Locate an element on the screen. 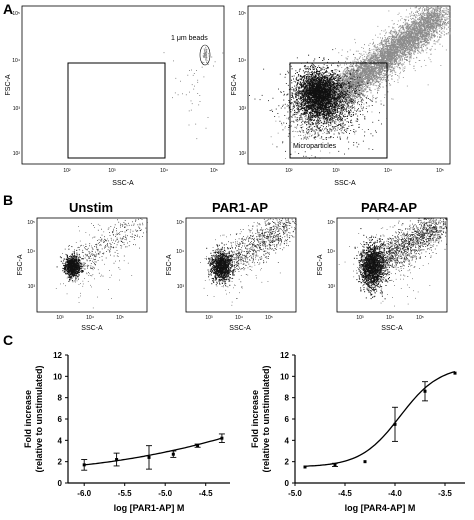  bead-events is located at coordinates (193, 93).